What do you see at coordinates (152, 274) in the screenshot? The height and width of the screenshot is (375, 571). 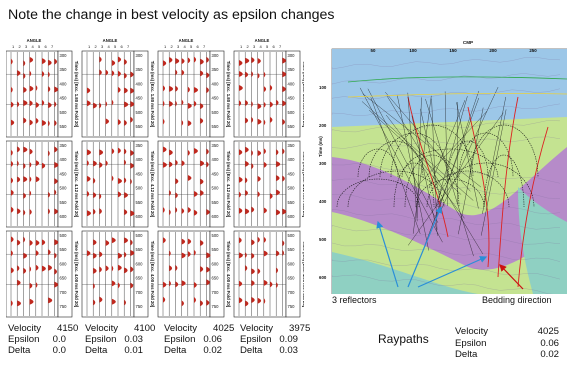 I see `time-axis-label: Time (ms) [Exc. 4.00 ms Fold 20]` at bounding box center [152, 274].